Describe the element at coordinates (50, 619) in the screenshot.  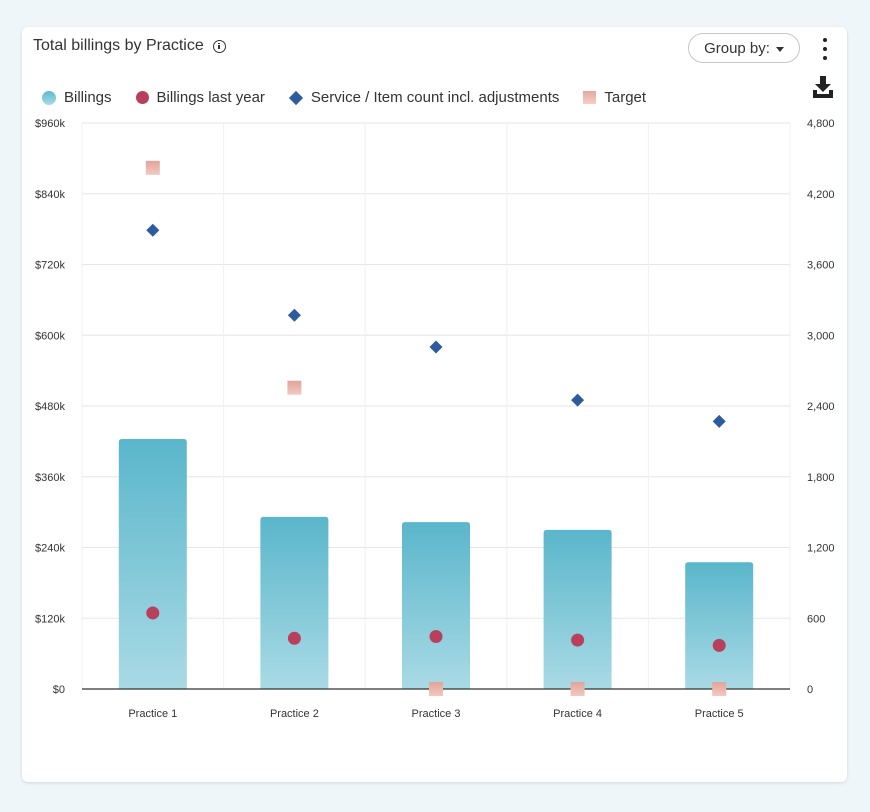
I see `y-left-tick-label: $120k` at that location.